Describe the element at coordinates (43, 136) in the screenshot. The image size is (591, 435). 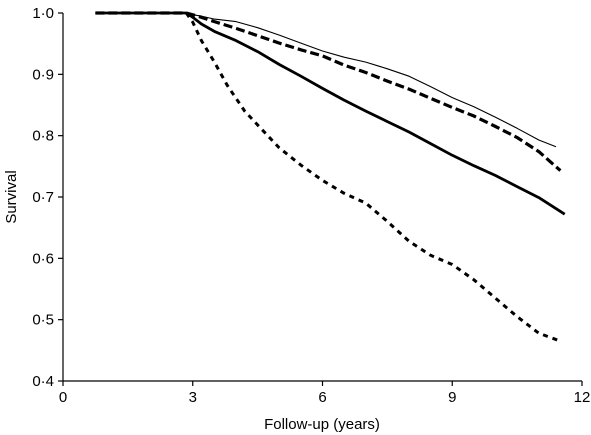
I see `y-tick-label: 0·8` at that location.